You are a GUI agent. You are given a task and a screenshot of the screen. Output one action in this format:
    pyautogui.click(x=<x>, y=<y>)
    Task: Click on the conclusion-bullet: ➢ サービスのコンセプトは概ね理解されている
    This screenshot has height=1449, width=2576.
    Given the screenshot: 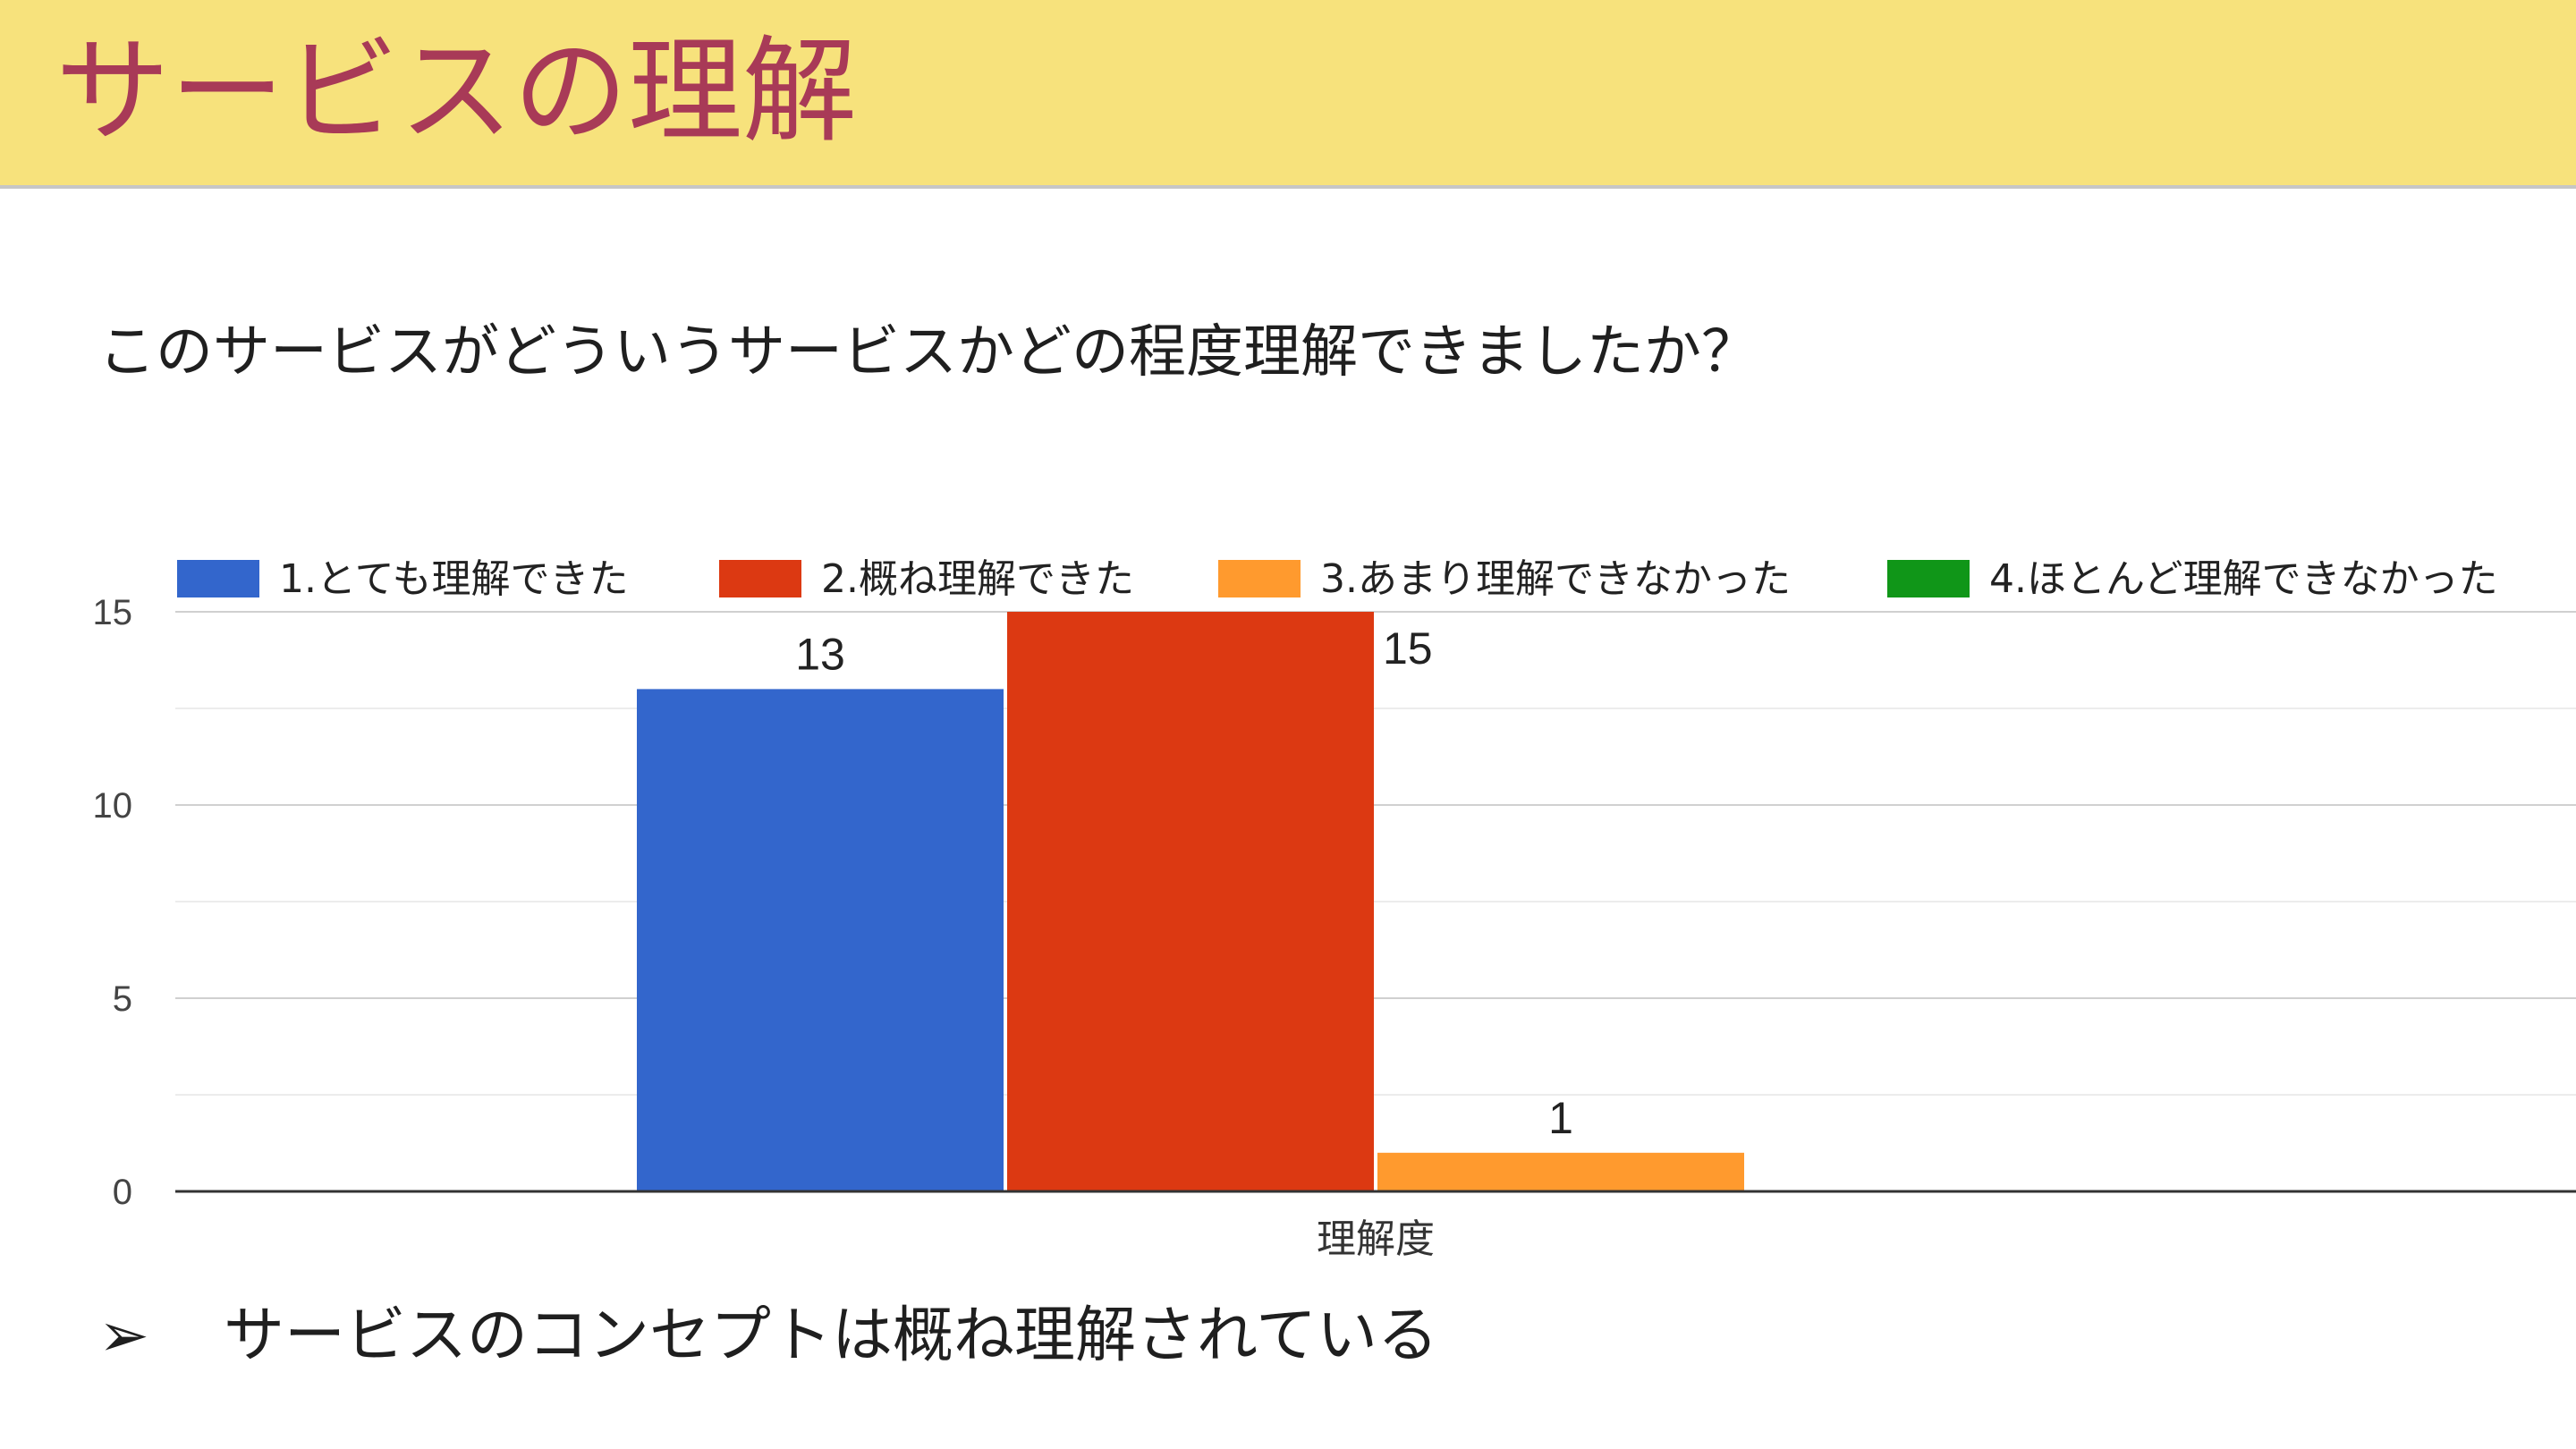 What is the action you would take?
    pyautogui.click(x=768, y=1336)
    